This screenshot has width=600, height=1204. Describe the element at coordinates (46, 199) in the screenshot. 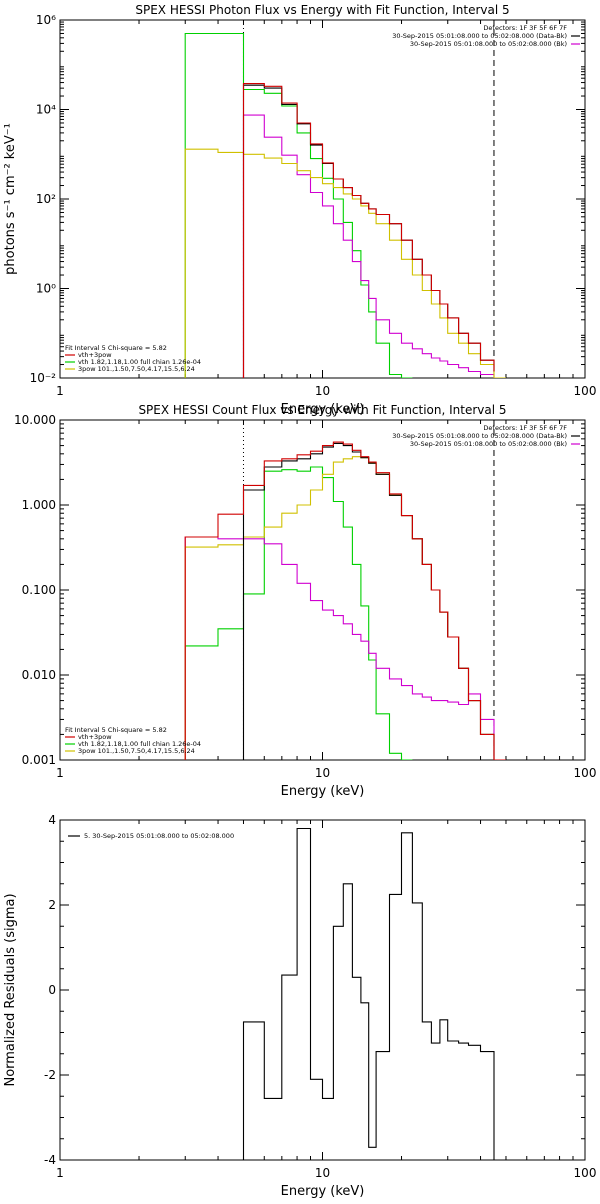

I see `y-tick-label: 10²` at that location.